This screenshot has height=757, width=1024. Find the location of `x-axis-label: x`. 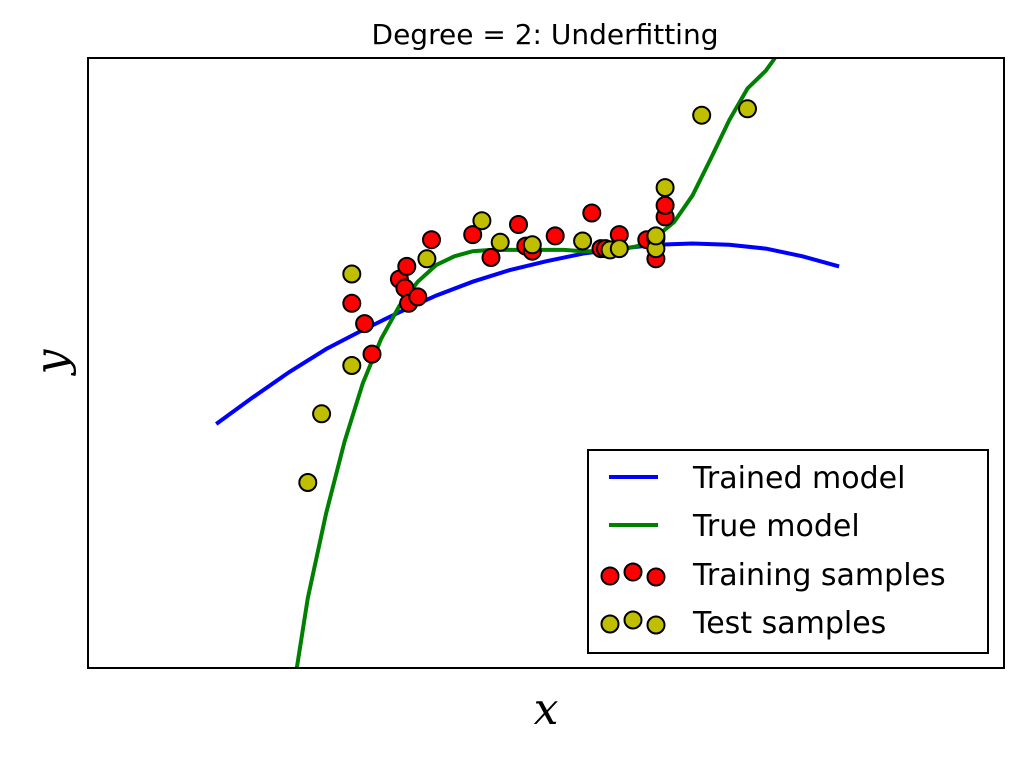

x-axis-label: x is located at coordinates (546, 709).